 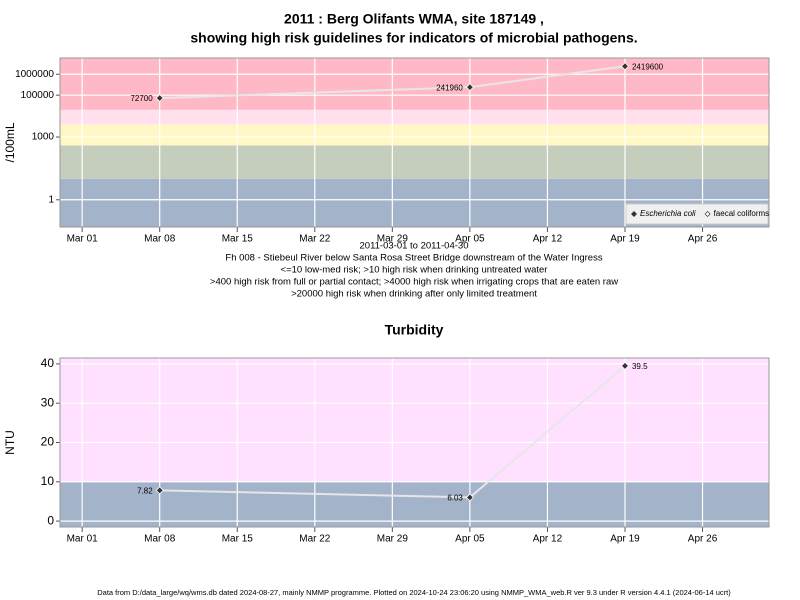 What do you see at coordinates (145, 490) in the screenshot?
I see `data-label: 7.82` at bounding box center [145, 490].